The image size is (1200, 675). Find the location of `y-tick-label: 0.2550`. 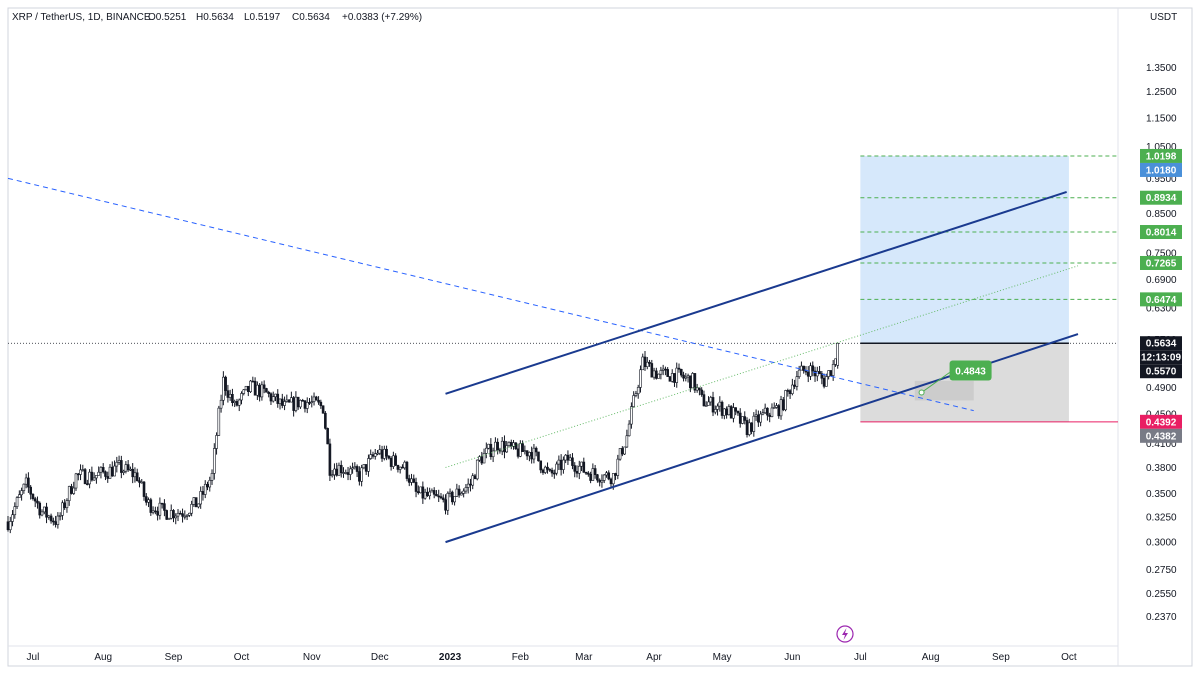

y-tick-label: 0.2550 is located at coordinates (1161, 594).